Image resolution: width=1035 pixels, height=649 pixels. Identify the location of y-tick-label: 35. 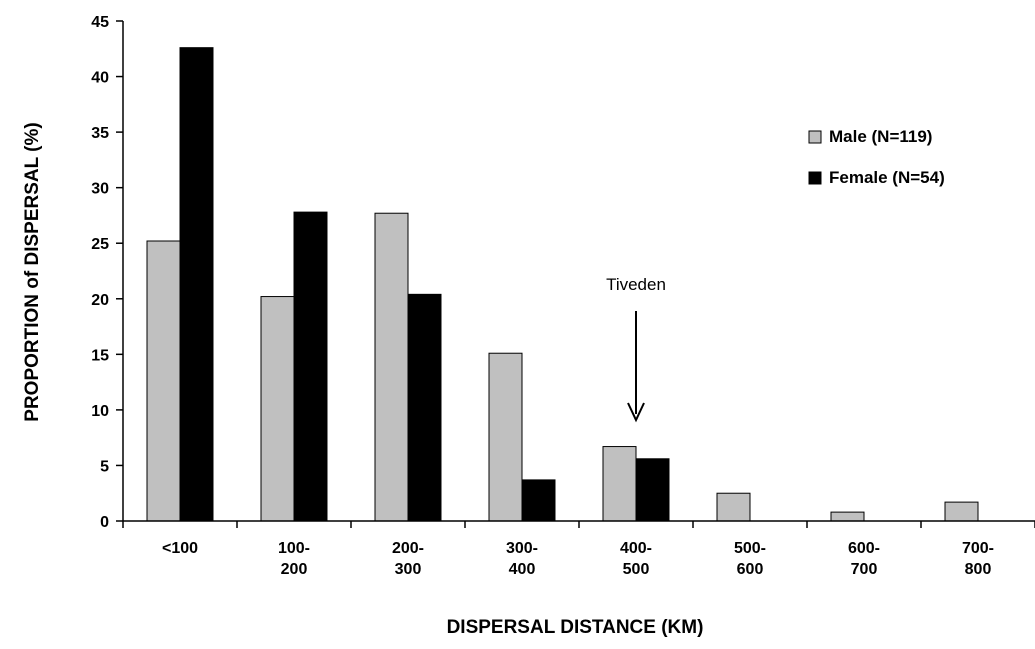
(100, 133).